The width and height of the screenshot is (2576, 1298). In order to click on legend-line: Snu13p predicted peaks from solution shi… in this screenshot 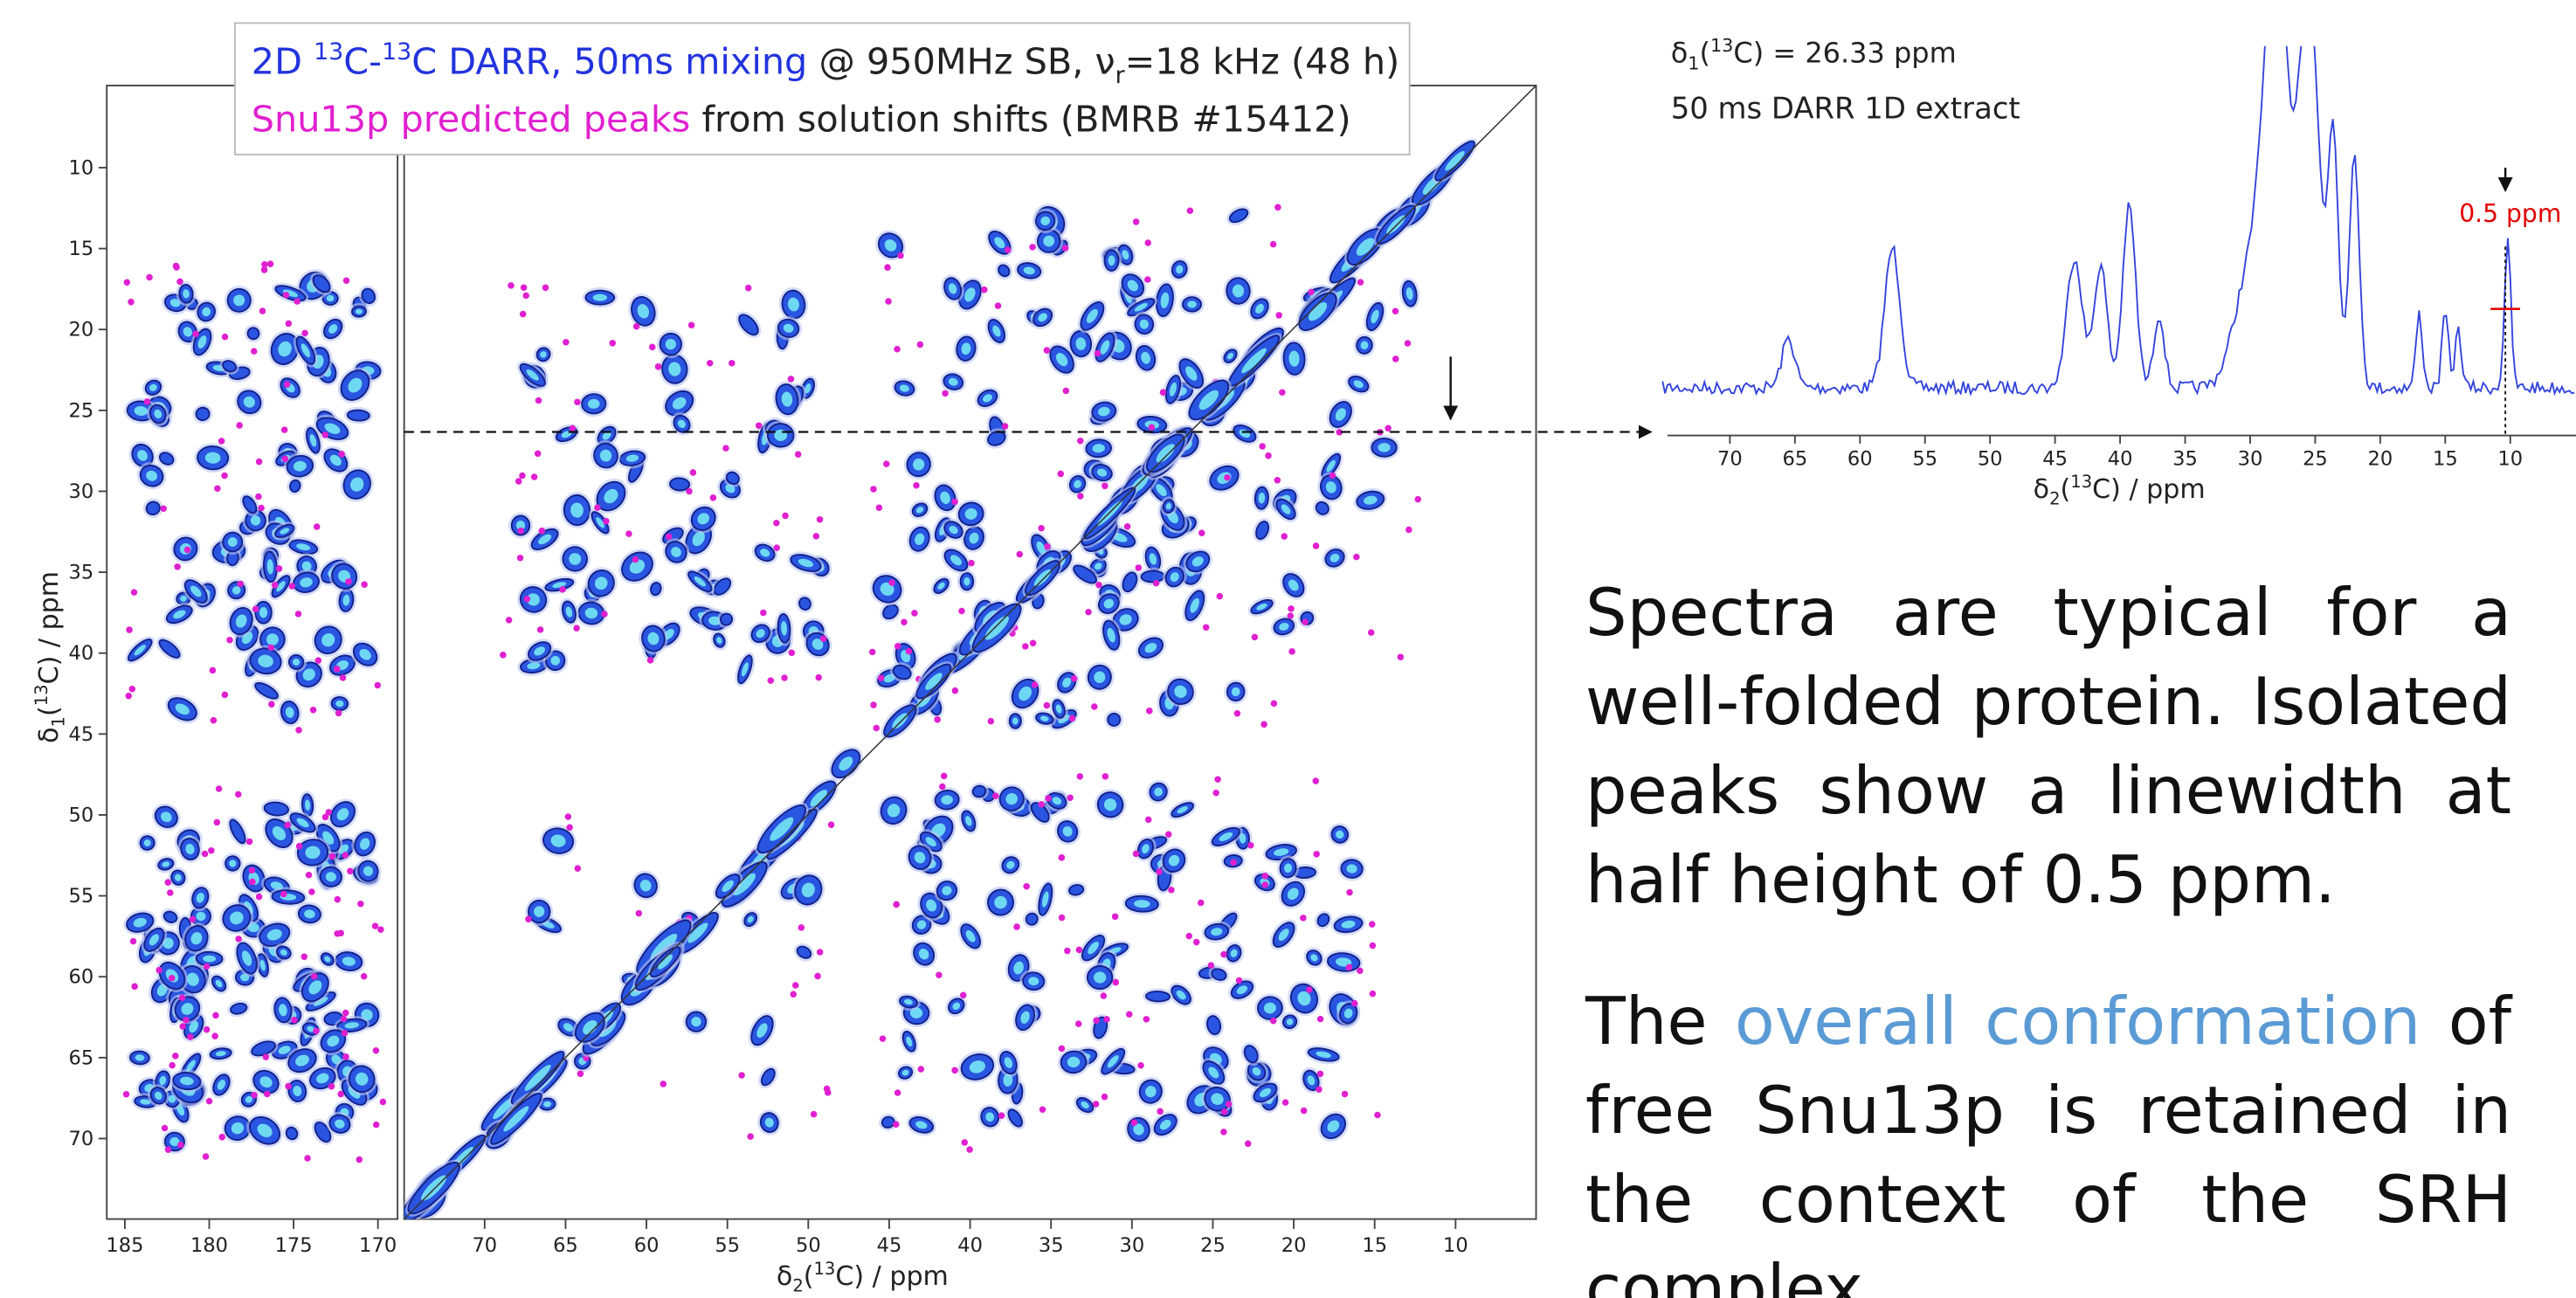, I will do `click(801, 120)`.